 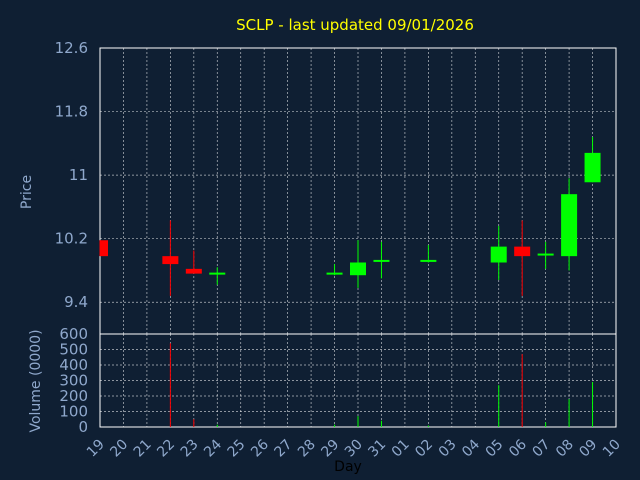 I want to click on volume-tick-label: 400, so click(x=73, y=365).